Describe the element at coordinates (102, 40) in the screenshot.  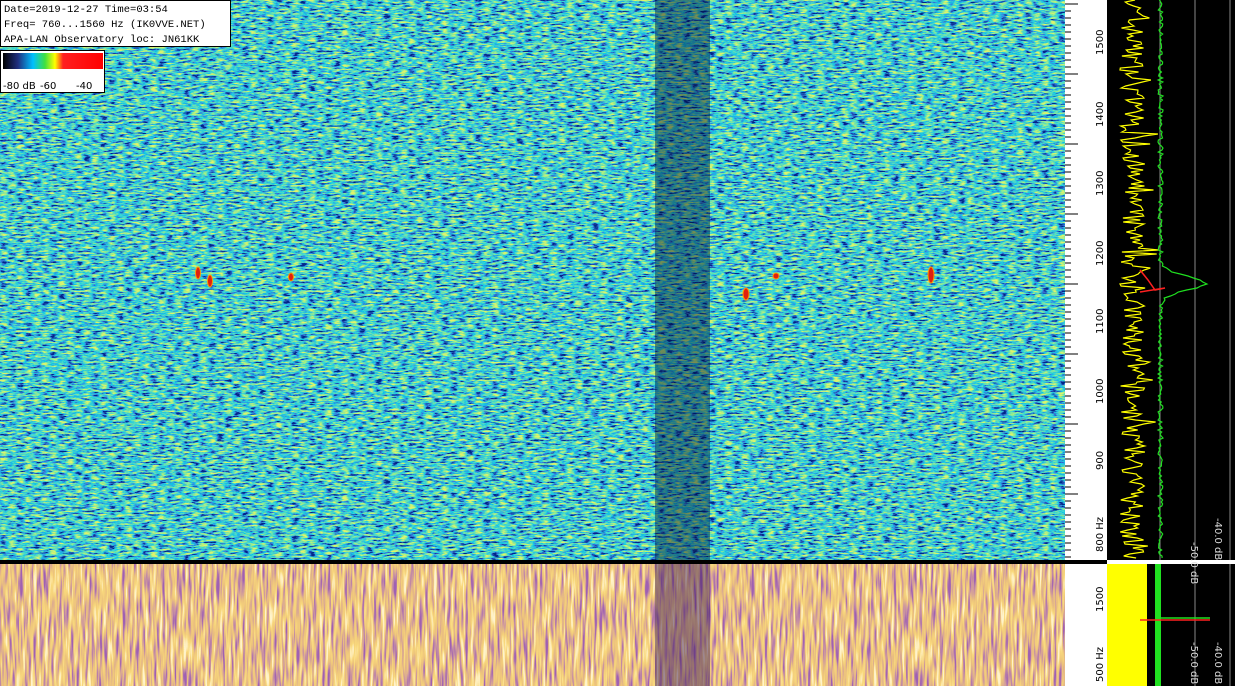
I see `info-line: APA-LAN Observatory loc: JN61KK` at that location.